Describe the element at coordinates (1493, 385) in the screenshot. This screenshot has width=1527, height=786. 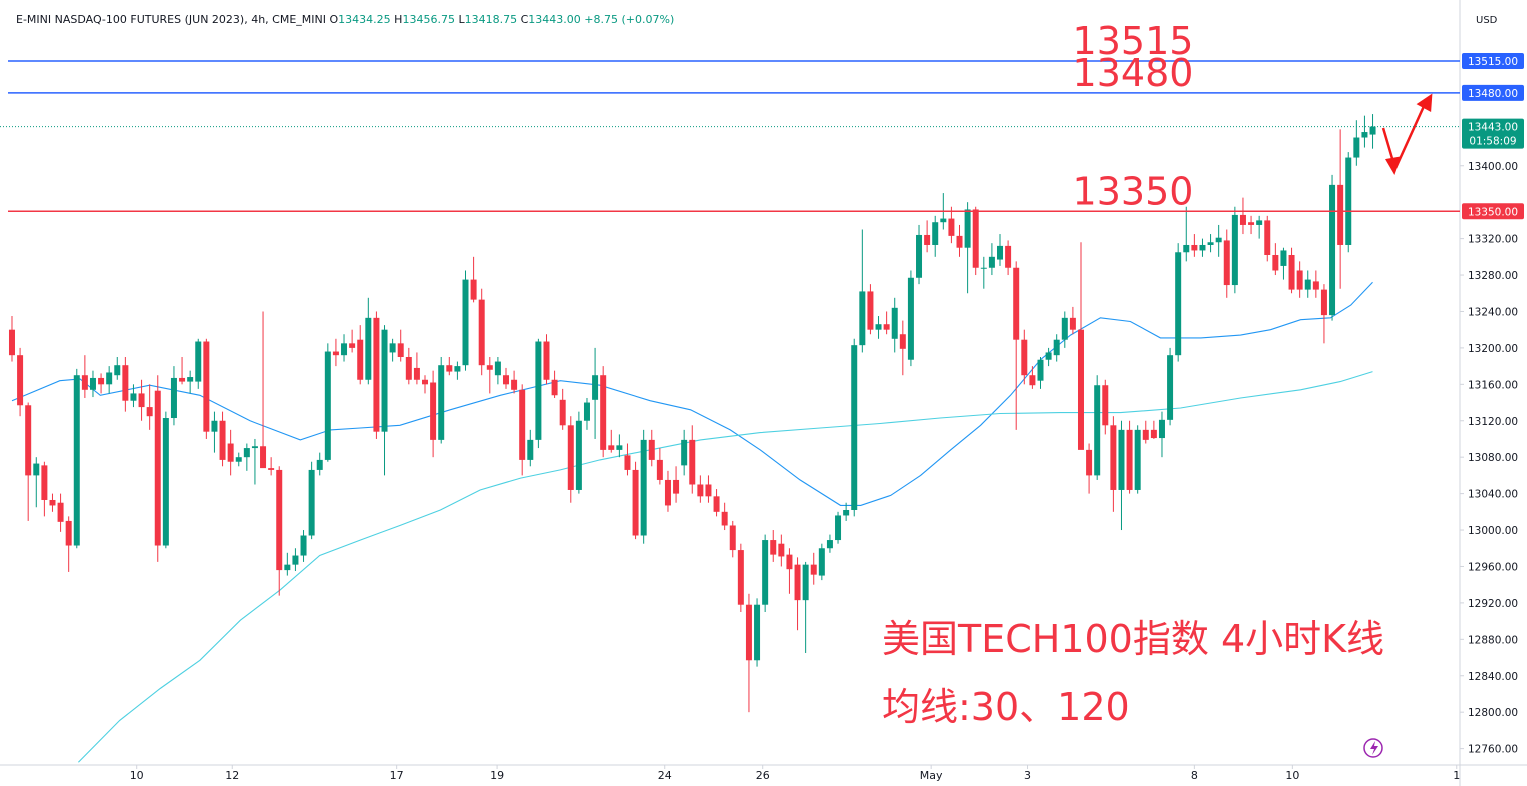
I see `y-tick-label: 13160.00` at that location.